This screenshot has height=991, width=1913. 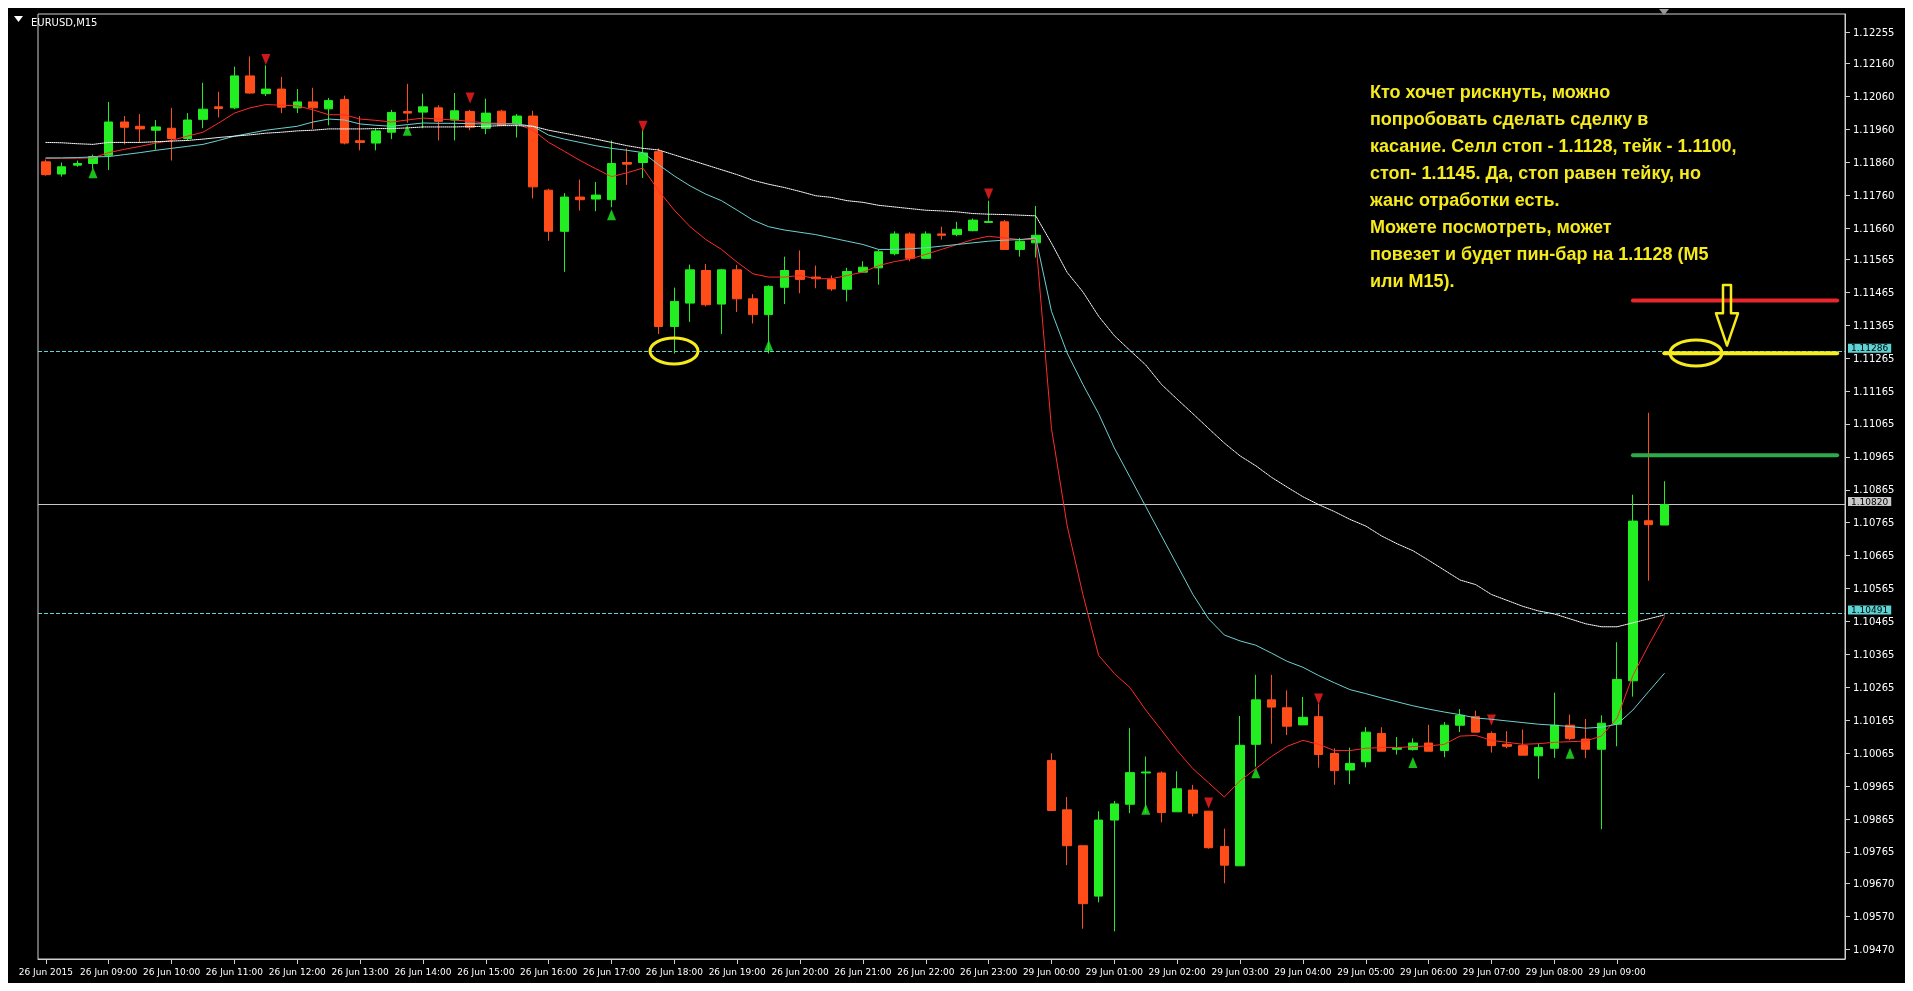 What do you see at coordinates (234, 971) in the screenshot?
I see `x-tick-label: 26 Jun 11:00` at bounding box center [234, 971].